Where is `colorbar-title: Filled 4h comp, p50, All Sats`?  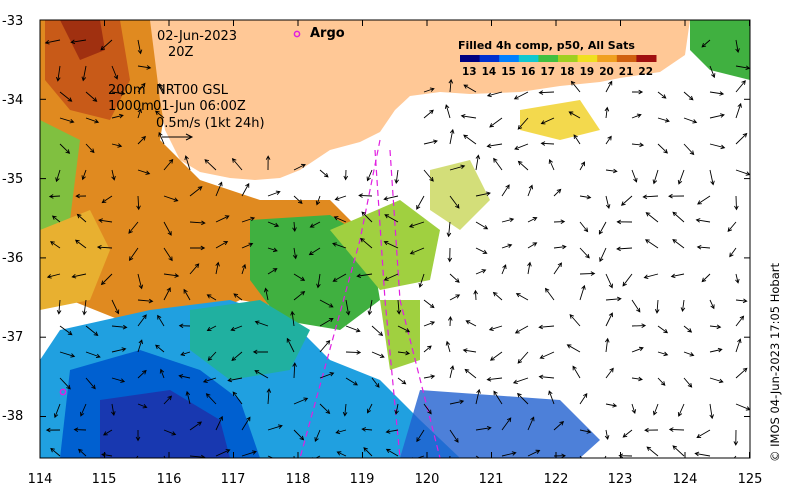 colorbar-title: Filled 4h comp, p50, All Sats is located at coordinates (546, 45).